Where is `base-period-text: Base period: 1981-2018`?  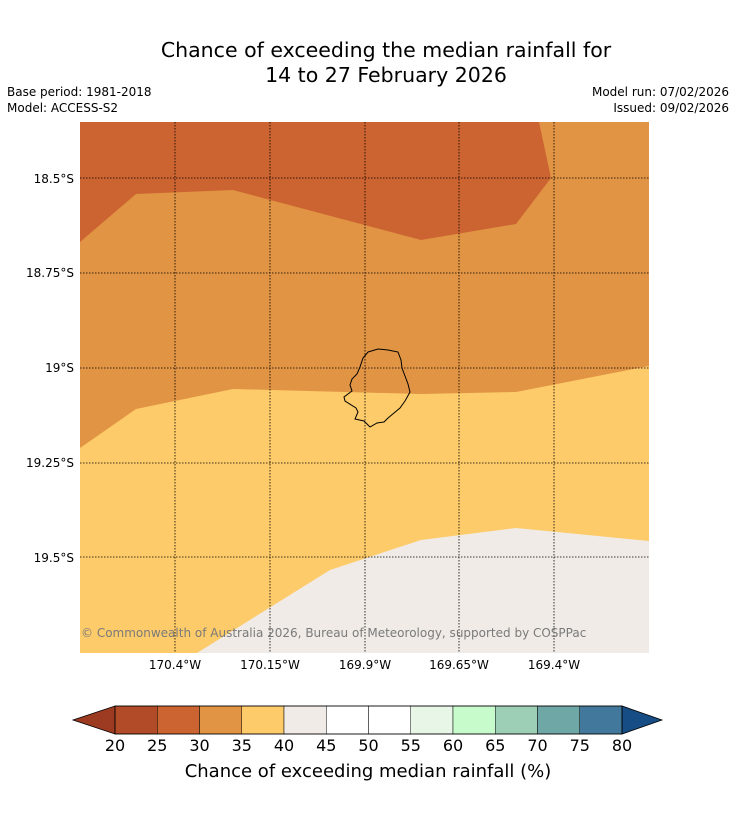
base-period-text: Base period: 1981-2018 is located at coordinates (79, 92).